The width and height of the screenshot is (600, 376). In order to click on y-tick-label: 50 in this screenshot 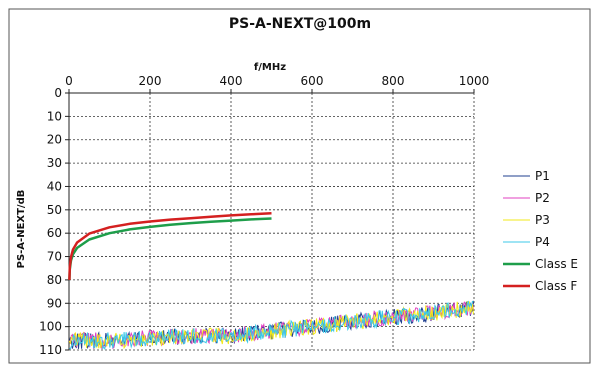, I will do `click(54, 210)`.